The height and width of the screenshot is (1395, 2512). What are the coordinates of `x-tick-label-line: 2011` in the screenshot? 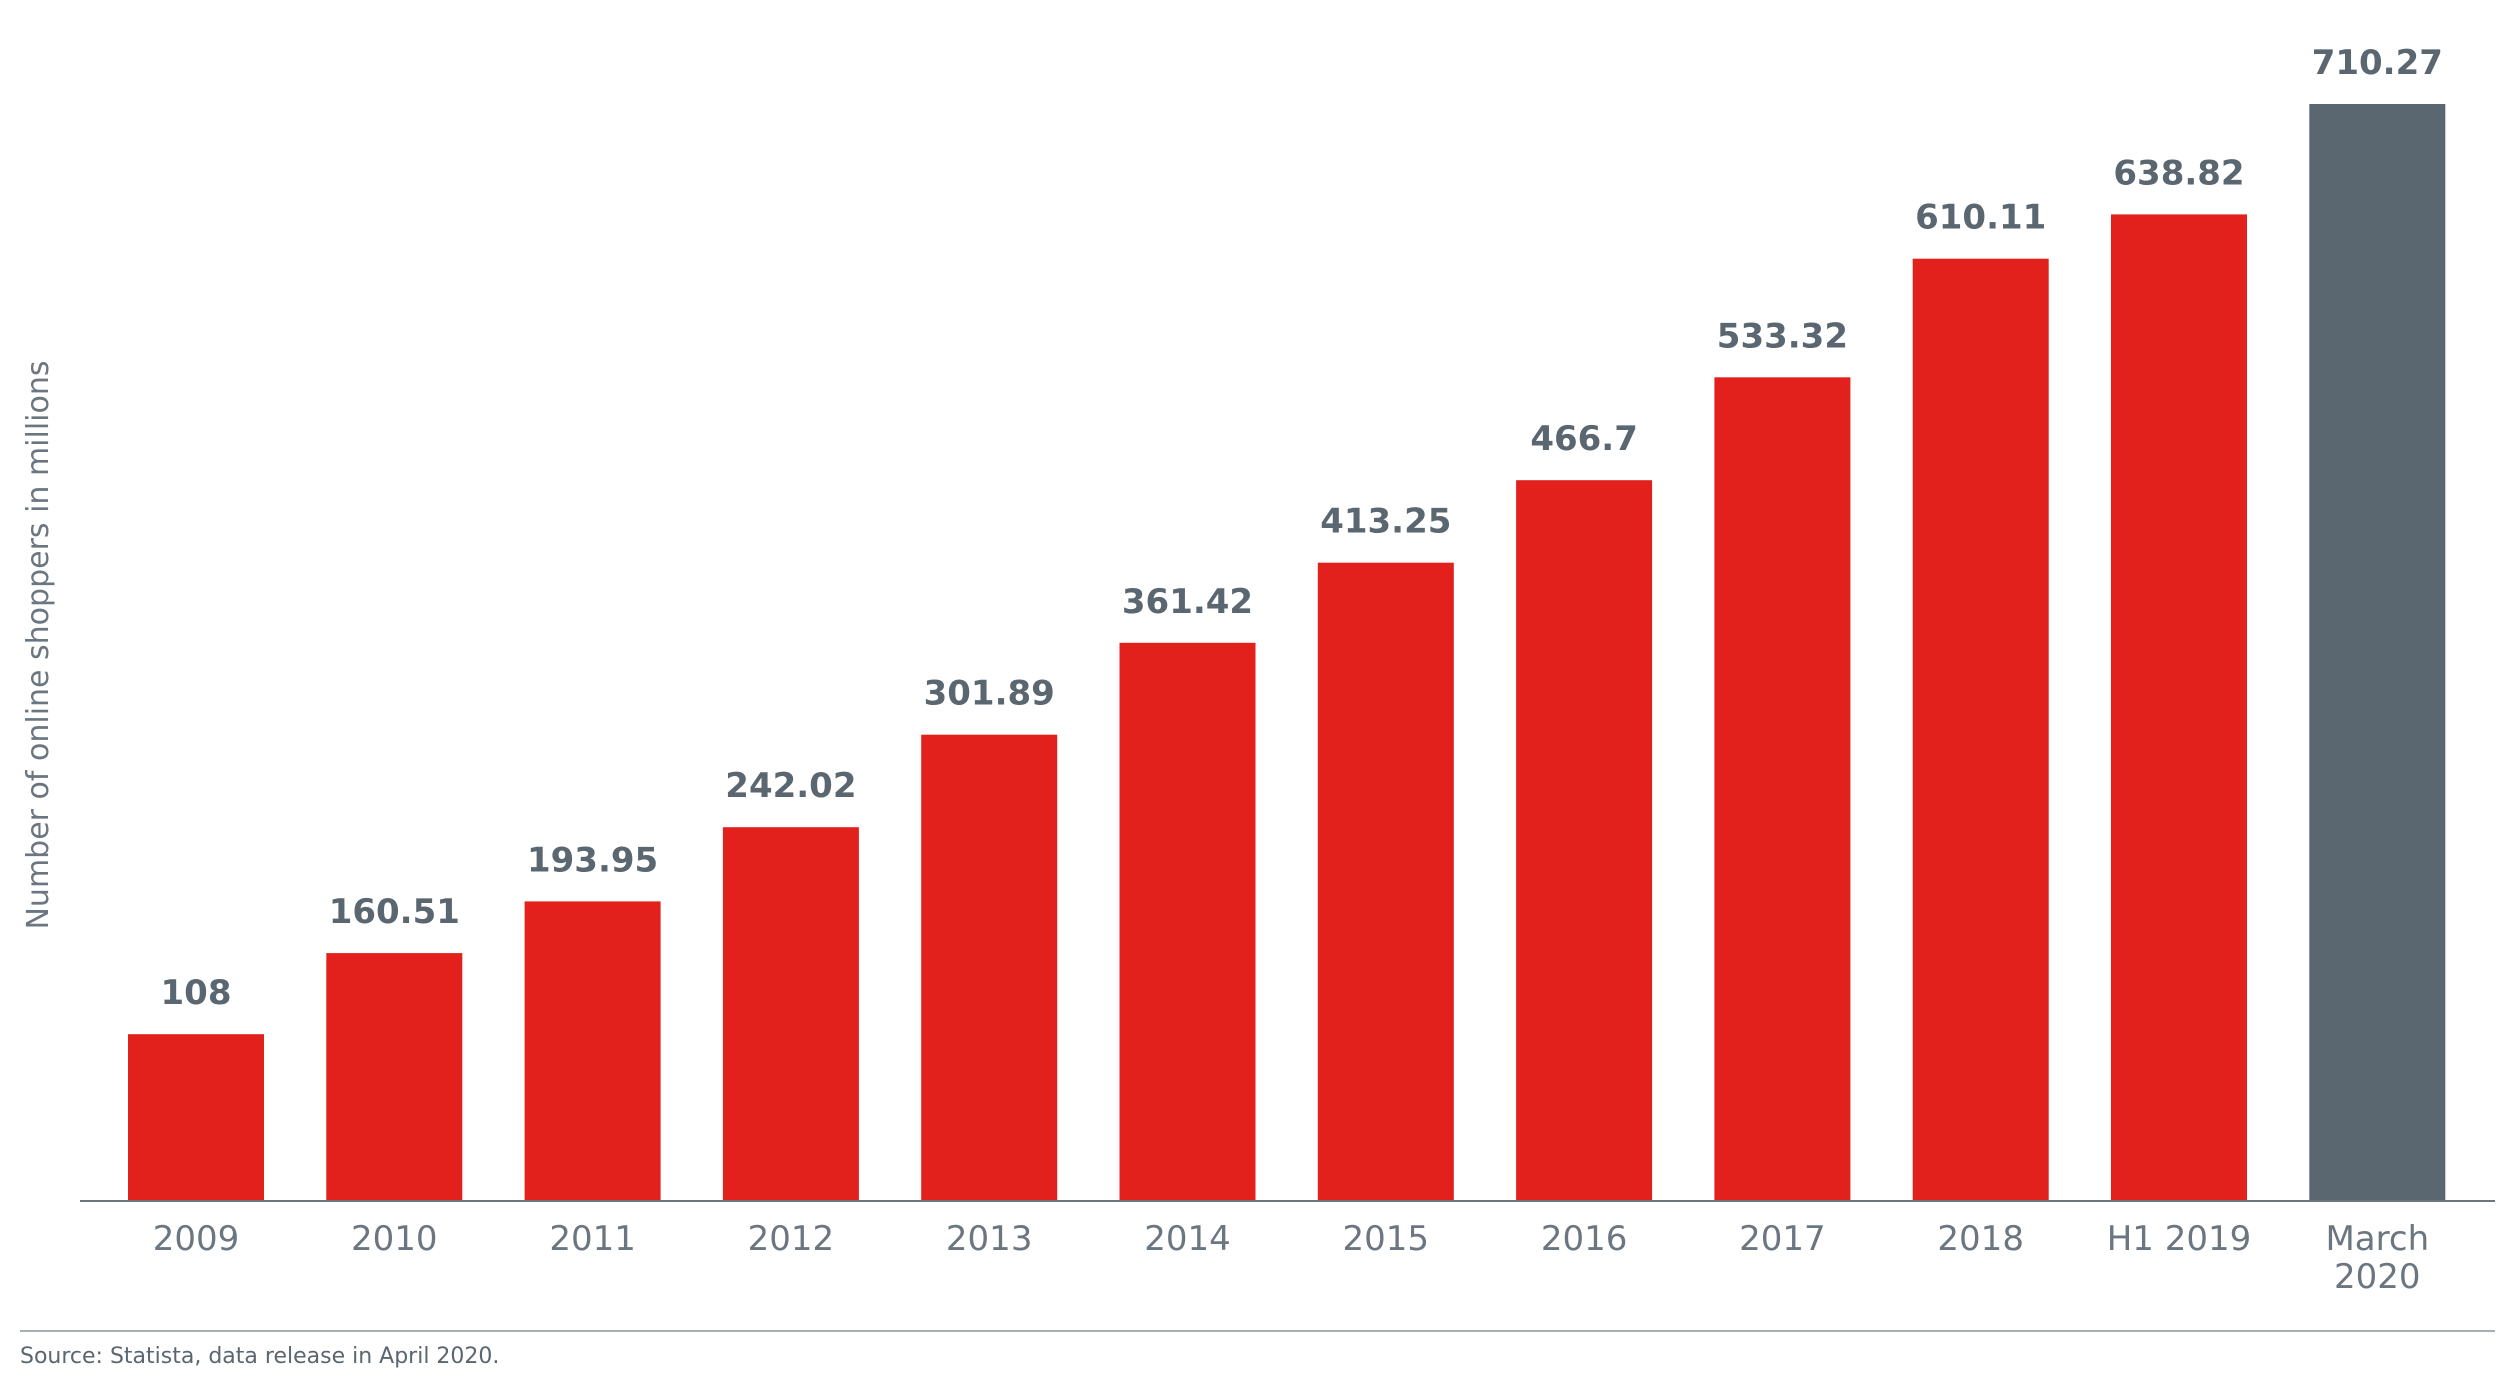 It's located at (592, 1239).